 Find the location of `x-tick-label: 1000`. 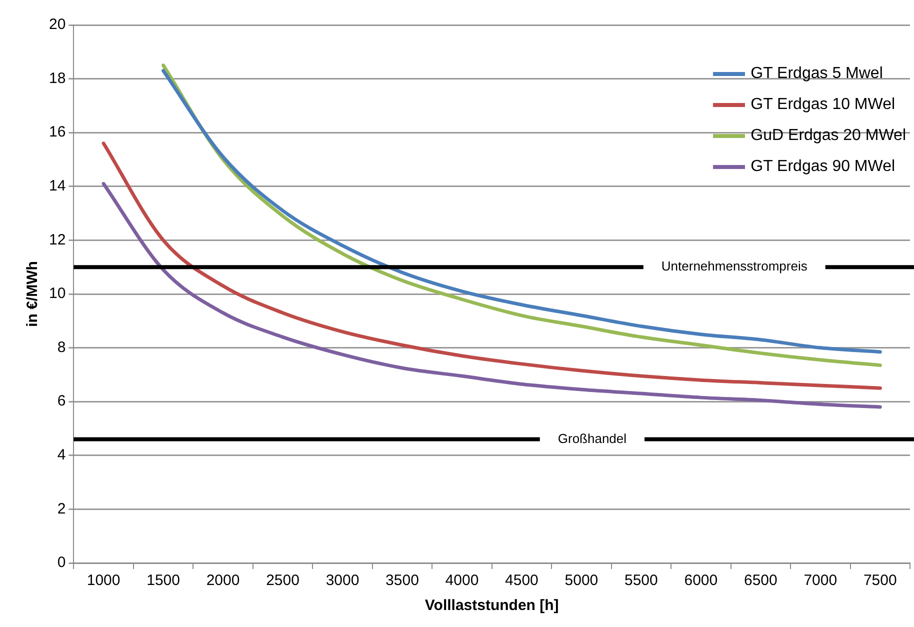

x-tick-label: 1000 is located at coordinates (103, 581).